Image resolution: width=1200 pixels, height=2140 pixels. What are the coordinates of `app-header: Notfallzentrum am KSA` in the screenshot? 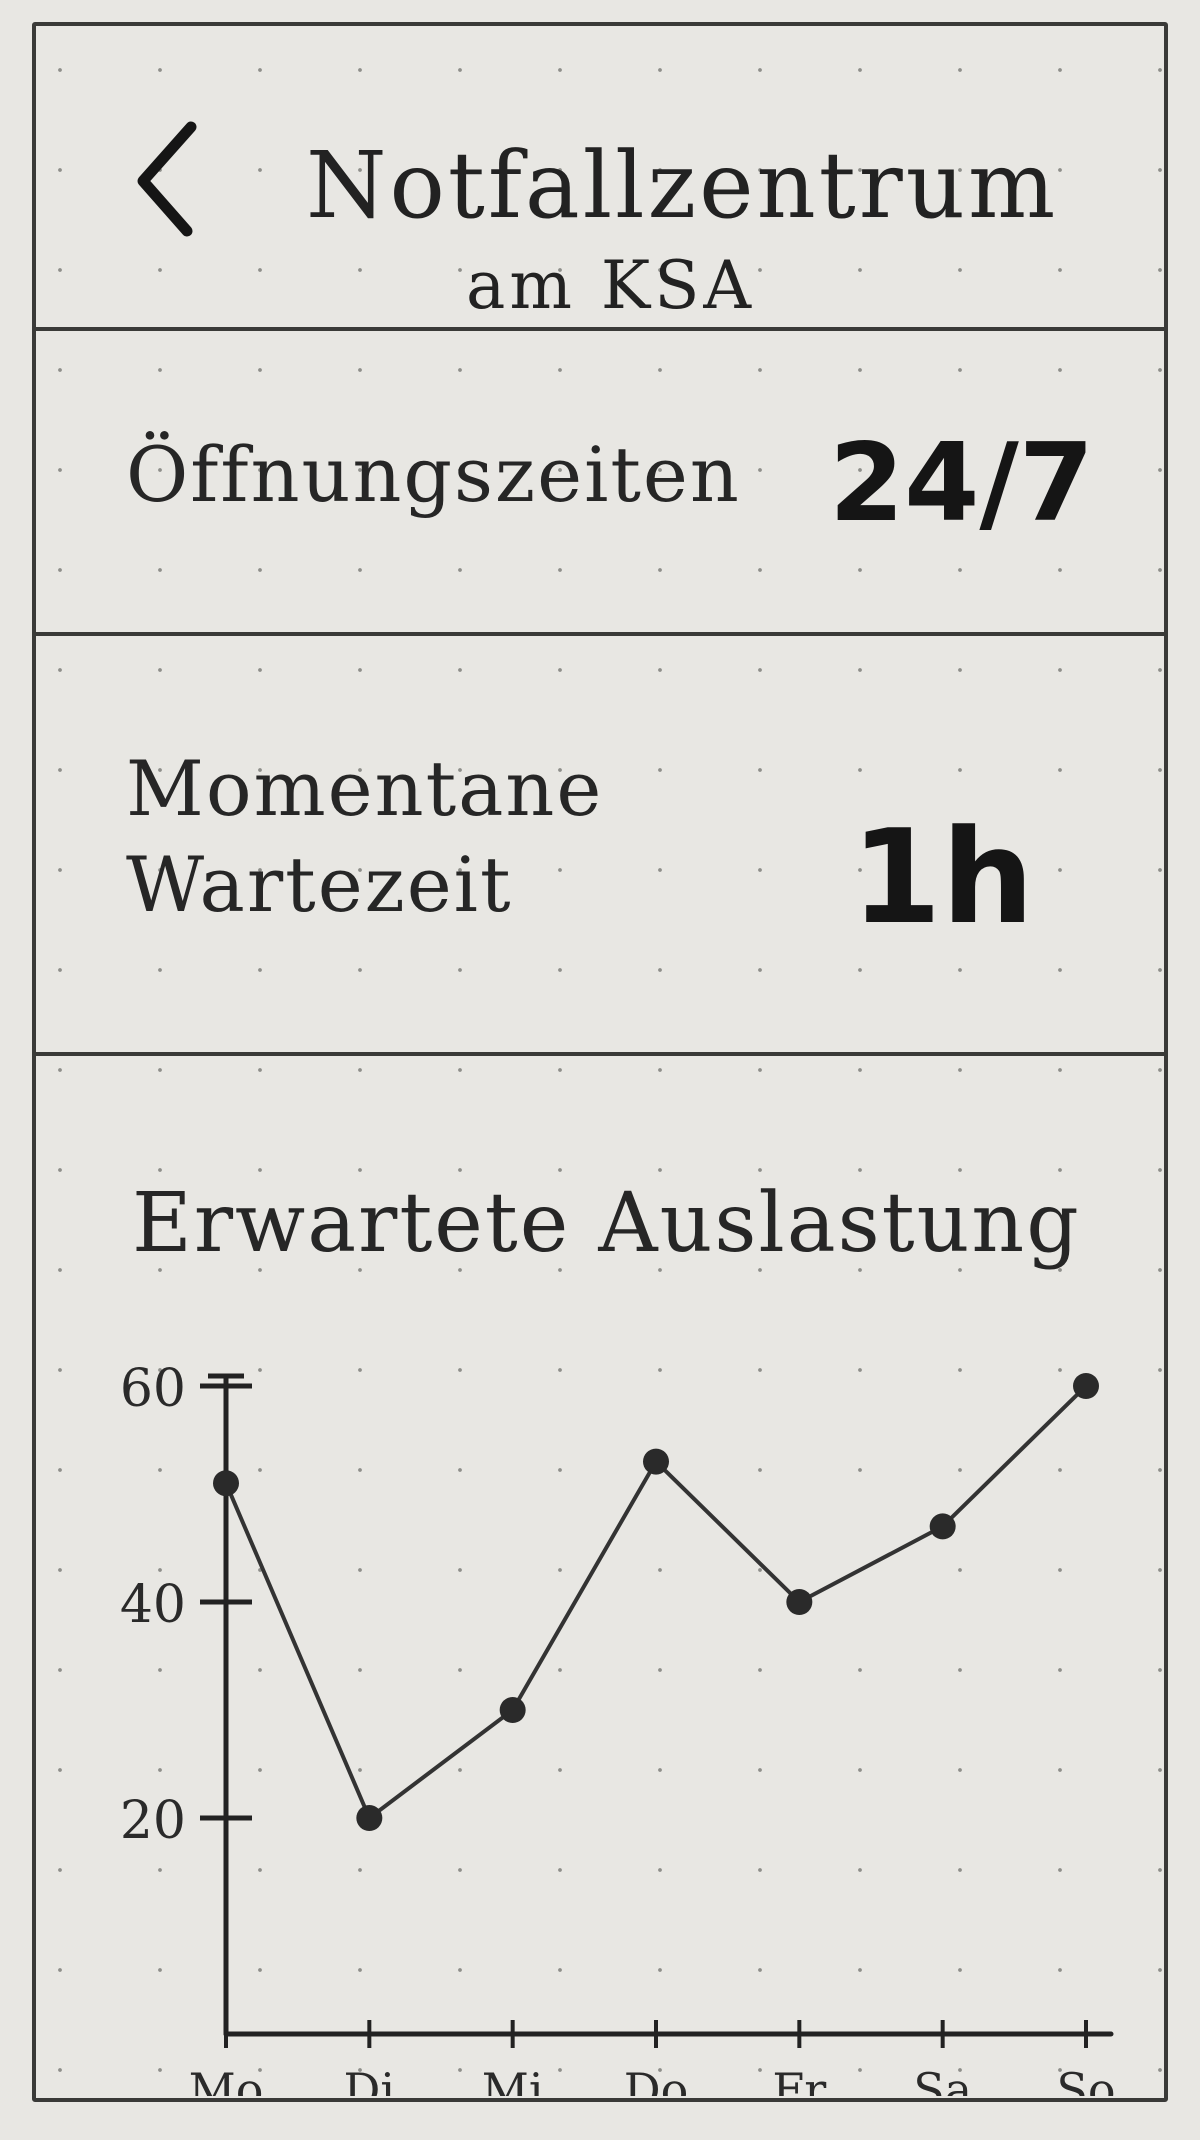 It's located at (600, 178).